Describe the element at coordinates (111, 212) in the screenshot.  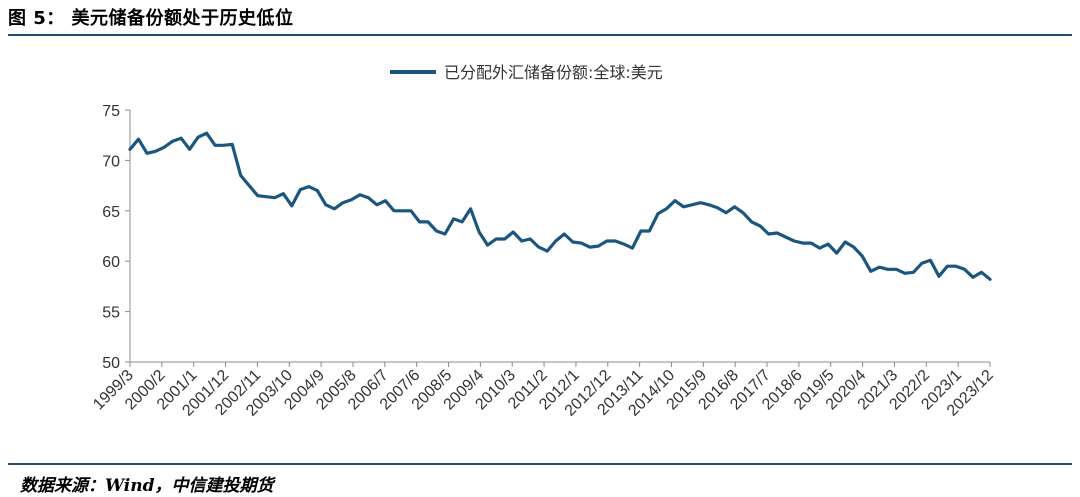
I see `y-tick-label: 65` at that location.